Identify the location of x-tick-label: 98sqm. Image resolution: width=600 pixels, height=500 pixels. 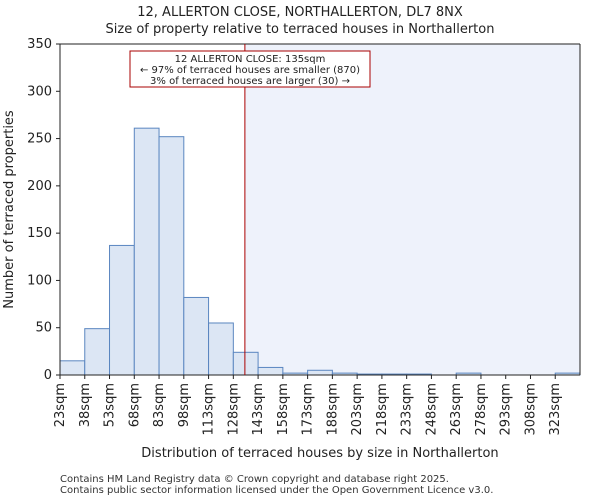
(184, 405).